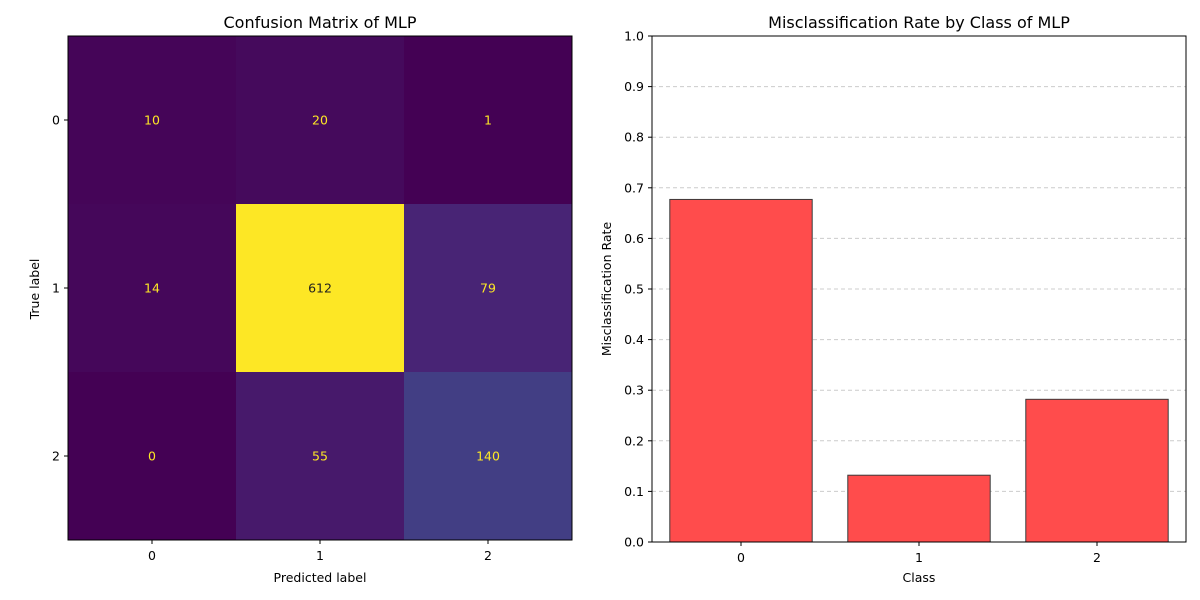 This screenshot has height=600, width=1200. Describe the element at coordinates (634, 289) in the screenshot. I see `y-tick-label: 0.5` at that location.